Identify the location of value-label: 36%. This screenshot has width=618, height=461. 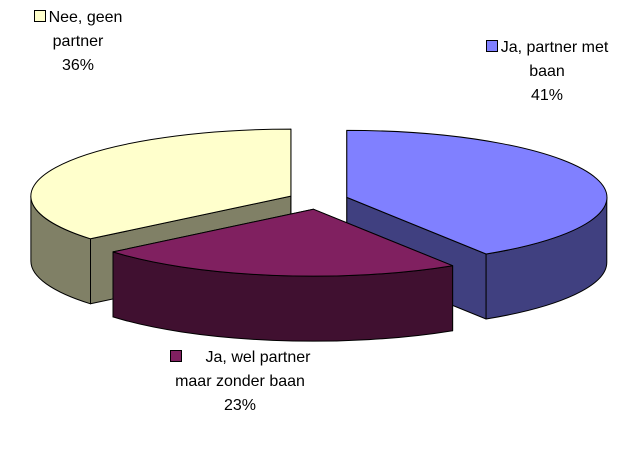
(78, 65).